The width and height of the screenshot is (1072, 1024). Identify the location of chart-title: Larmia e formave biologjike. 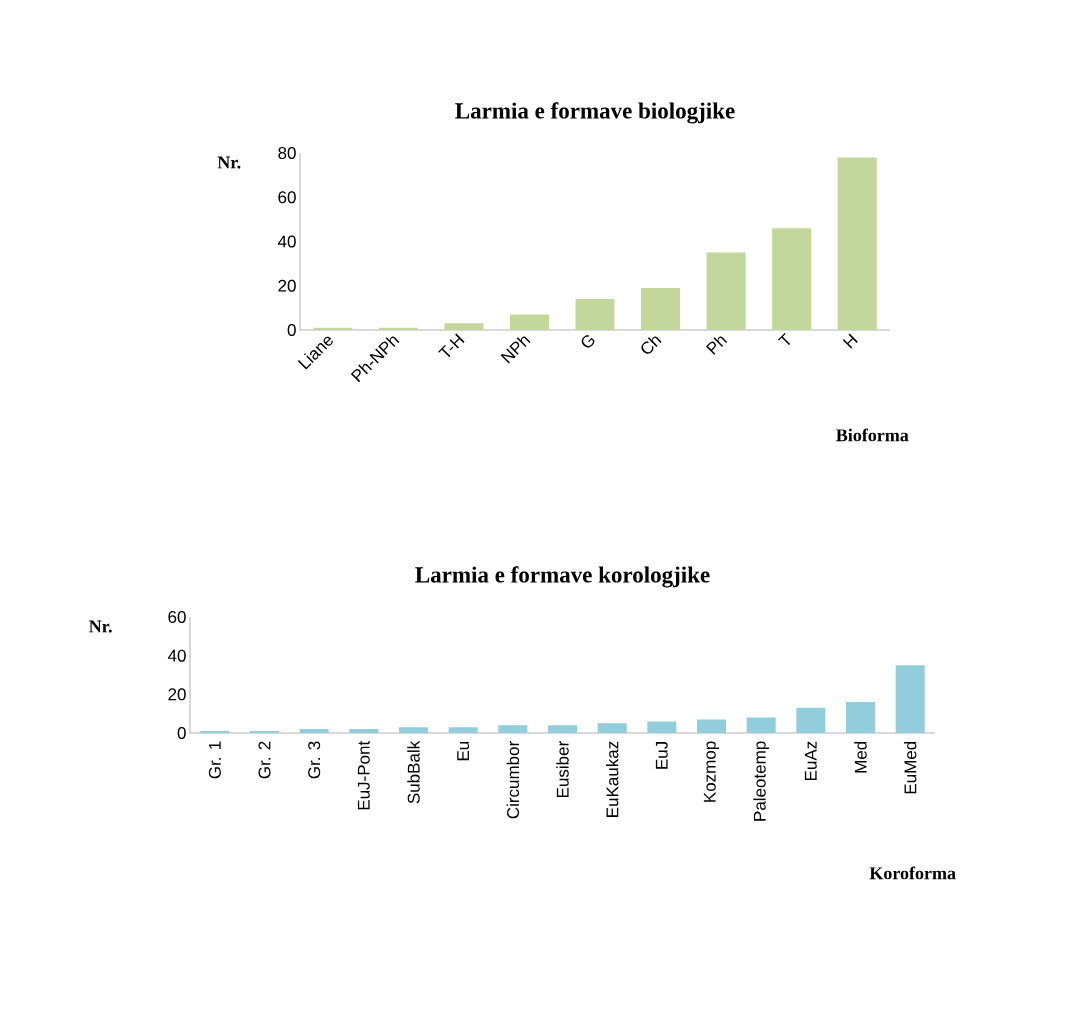
(595, 113).